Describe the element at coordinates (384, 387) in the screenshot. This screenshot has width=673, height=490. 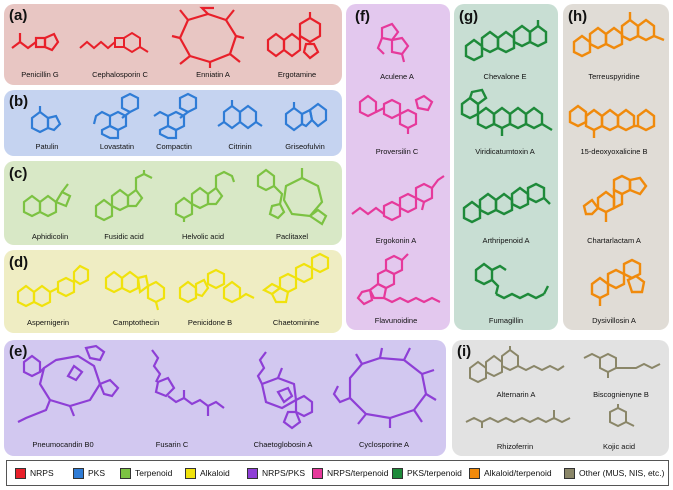
I see `structure-cyclosporine-a` at that location.